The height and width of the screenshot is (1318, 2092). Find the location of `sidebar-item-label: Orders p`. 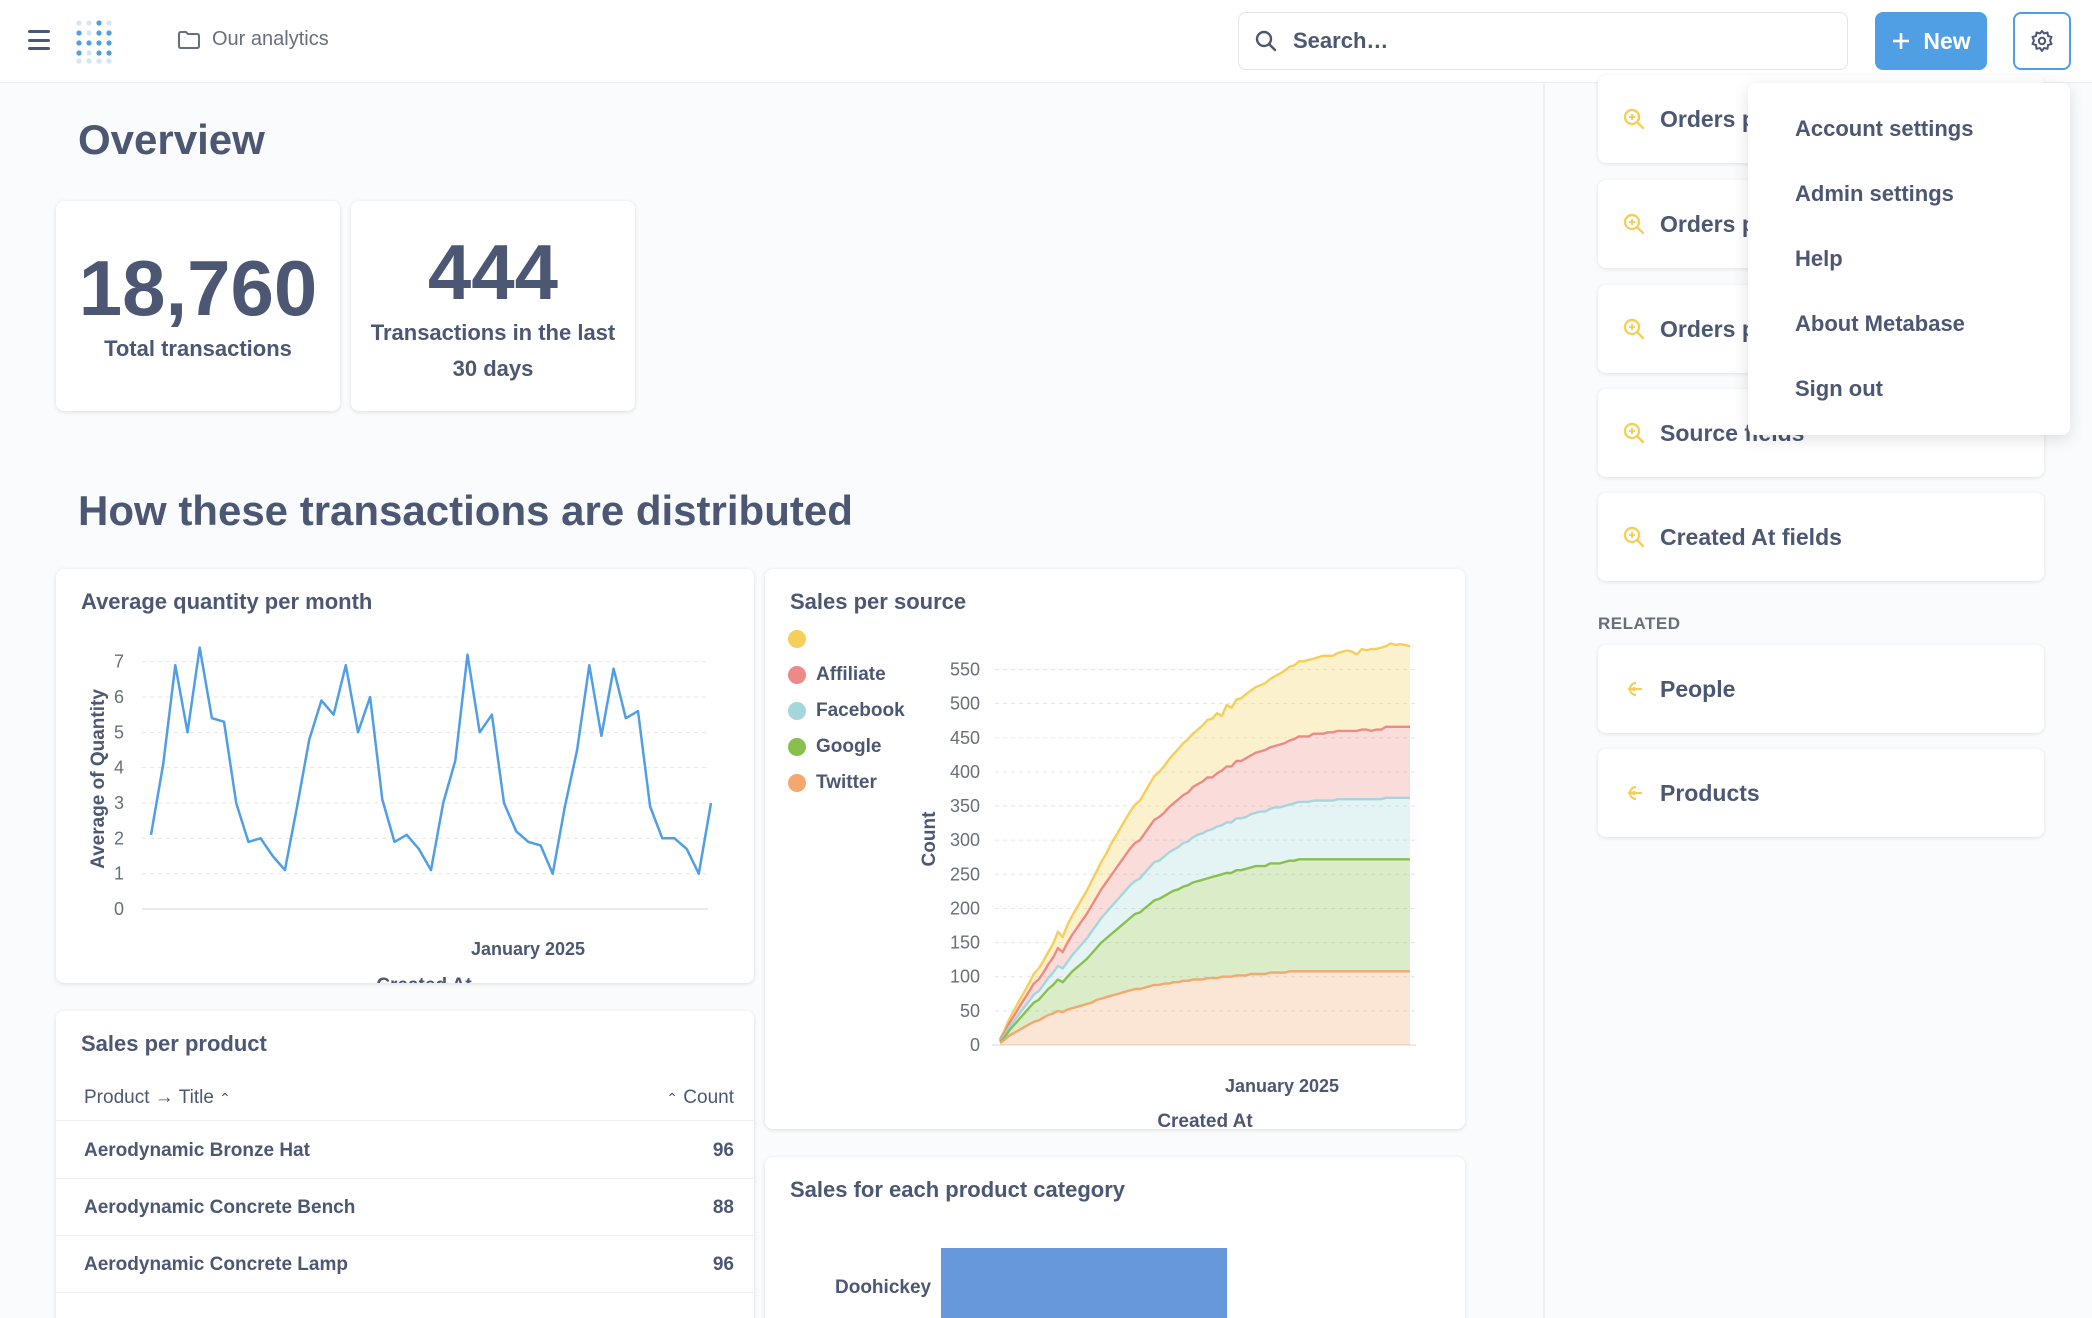

sidebar-item-label: Orders p is located at coordinates (1708, 328).